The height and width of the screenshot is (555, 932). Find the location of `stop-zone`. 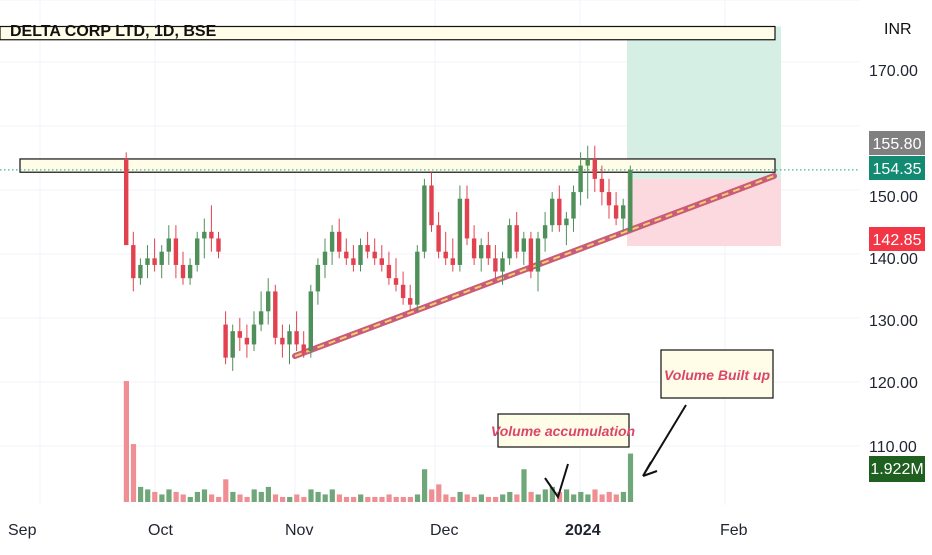

stop-zone is located at coordinates (704, 212).